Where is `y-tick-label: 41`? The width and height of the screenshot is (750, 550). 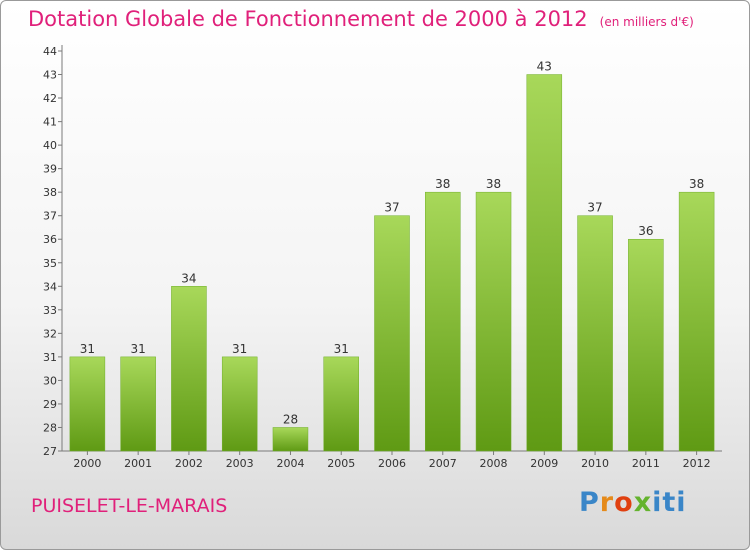
y-tick-label: 41 is located at coordinates (50, 122).